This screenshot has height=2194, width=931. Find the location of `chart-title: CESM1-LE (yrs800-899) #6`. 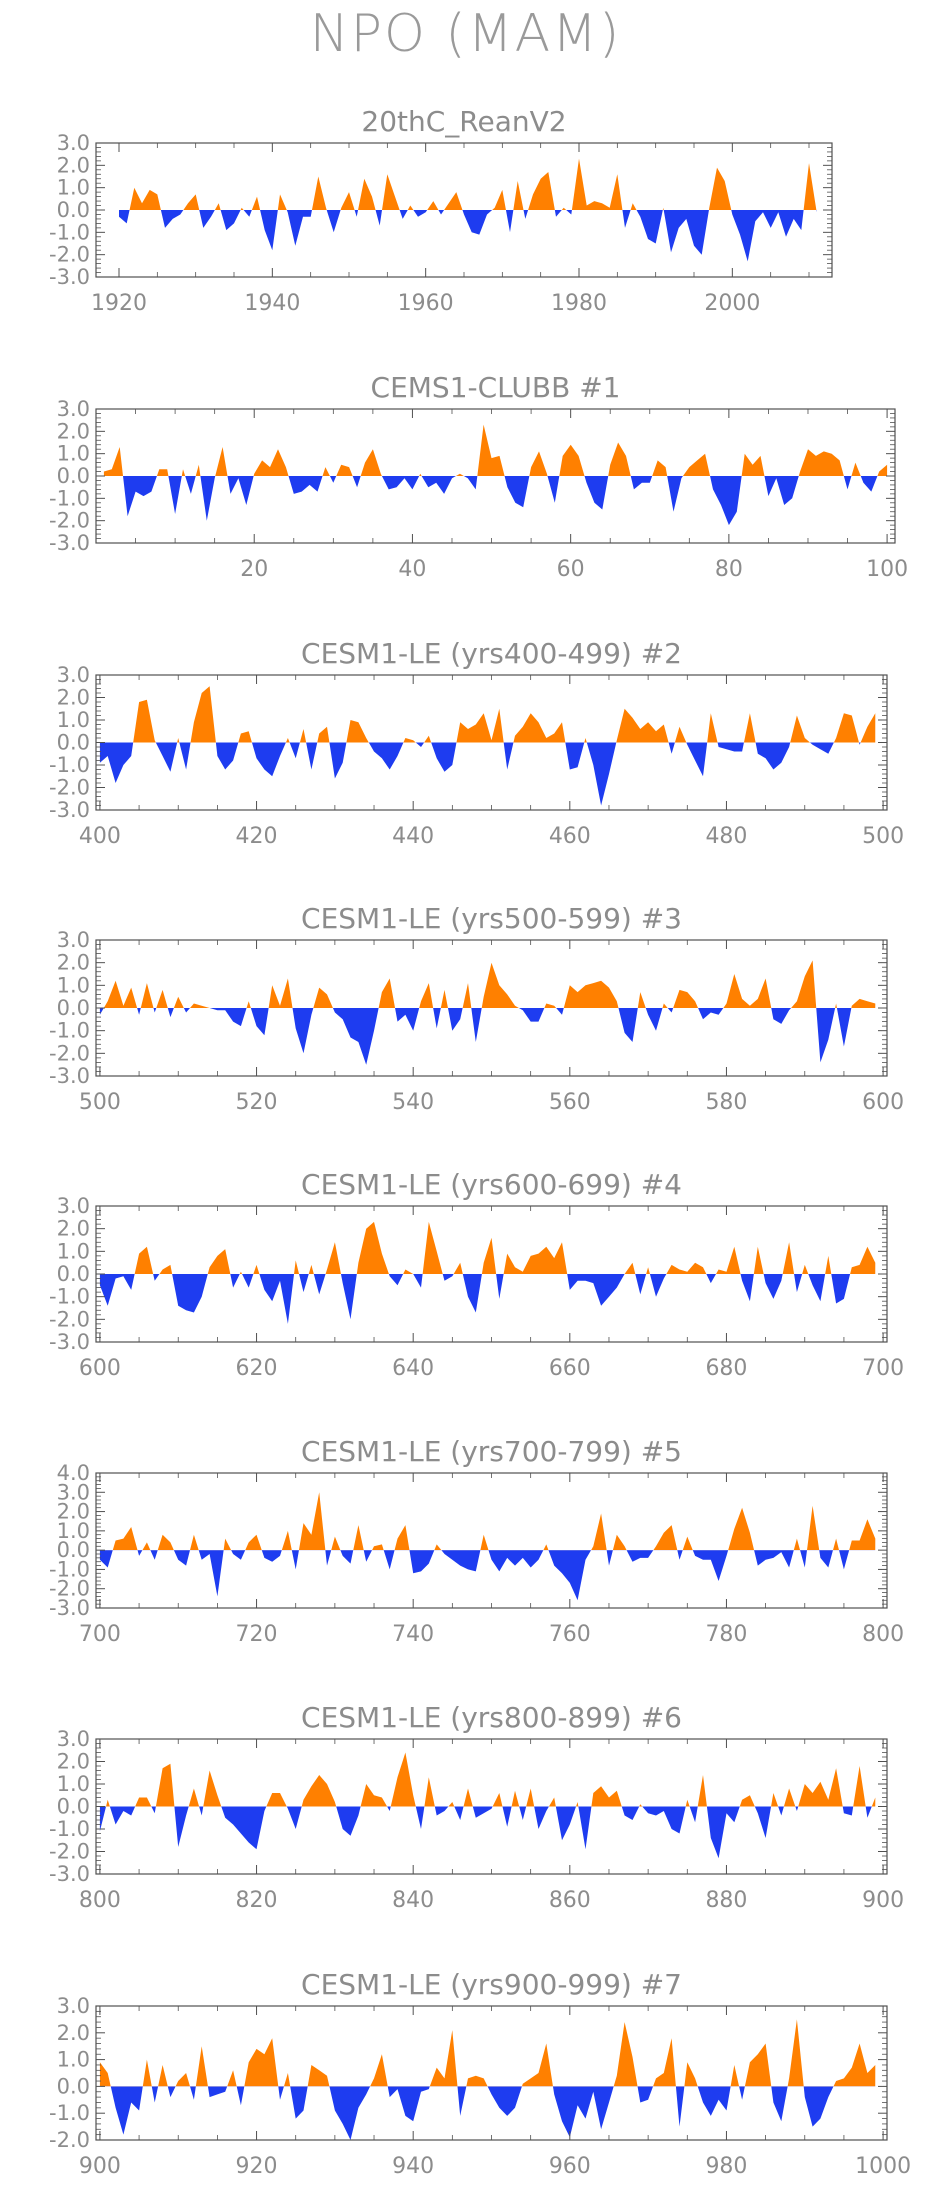

chart-title: CESM1-LE (yrs800-899) #6 is located at coordinates (491, 1717).